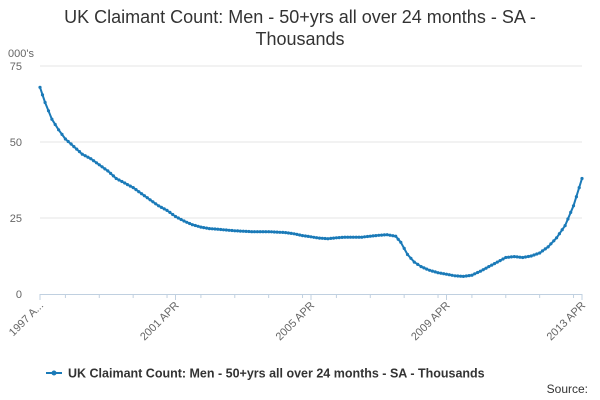 The height and width of the screenshot is (400, 600). What do you see at coordinates (21, 54) in the screenshot?
I see `y-axis-label: 000's` at bounding box center [21, 54].